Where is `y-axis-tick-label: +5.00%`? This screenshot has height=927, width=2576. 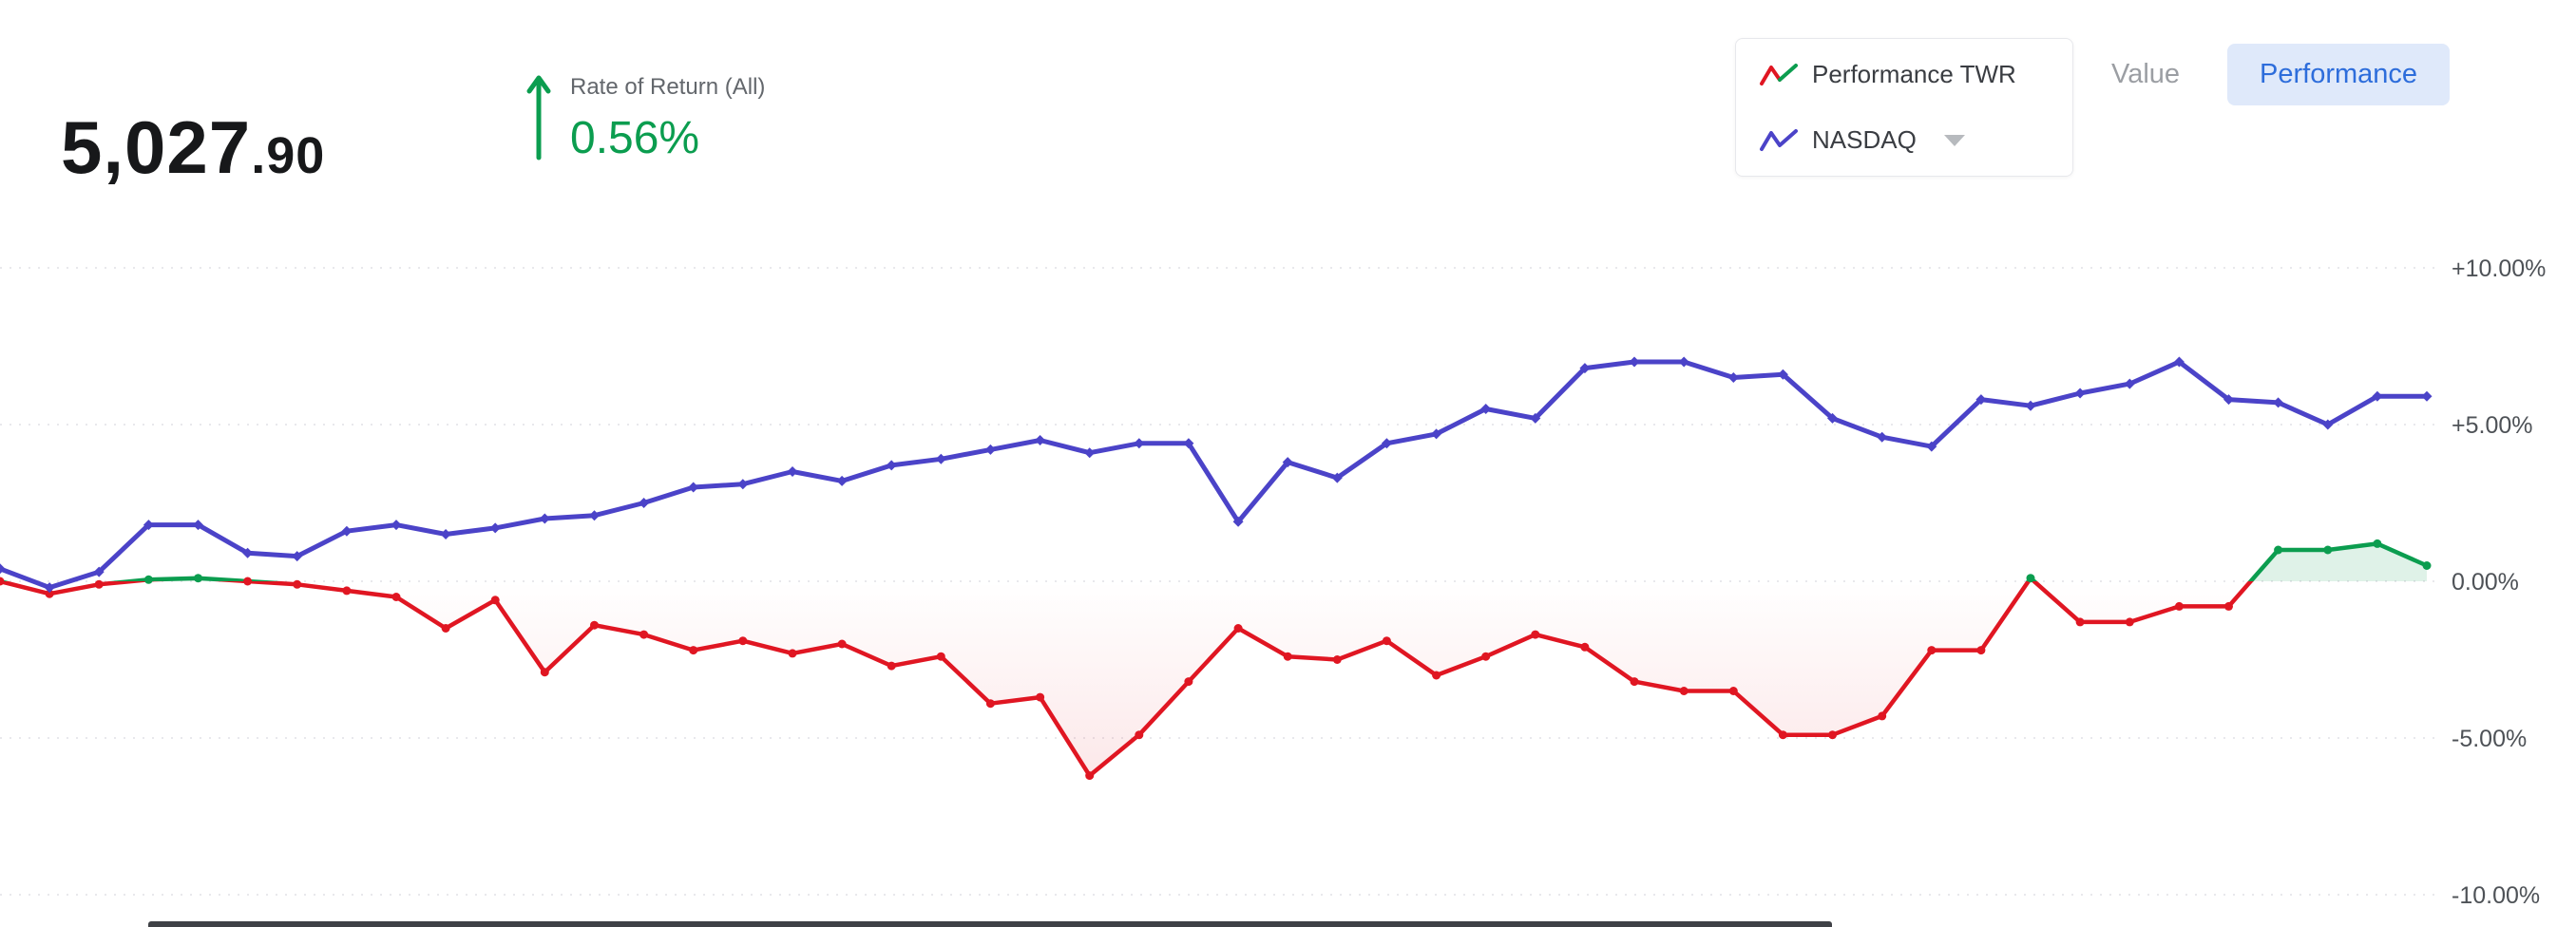
y-axis-tick-label: +5.00% is located at coordinates (2492, 425).